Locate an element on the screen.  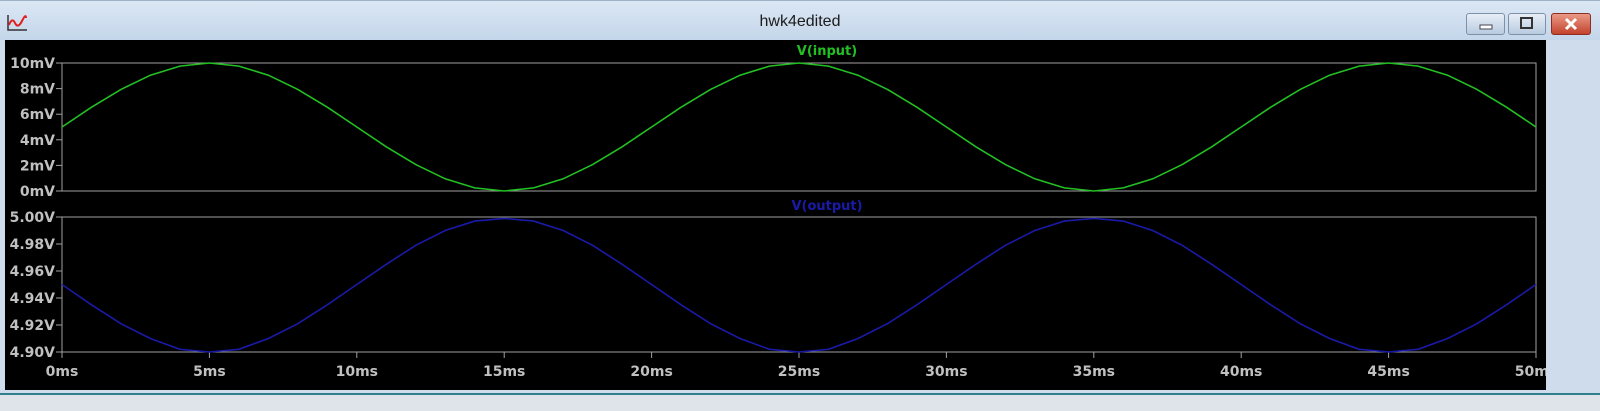
title-bar: hwk4edited is located at coordinates (800, 20).